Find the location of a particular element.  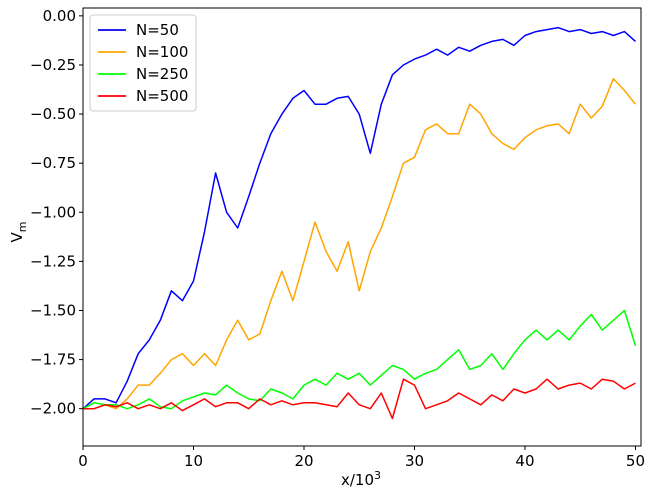

y-tick-label: −1.00 is located at coordinates (53, 212).